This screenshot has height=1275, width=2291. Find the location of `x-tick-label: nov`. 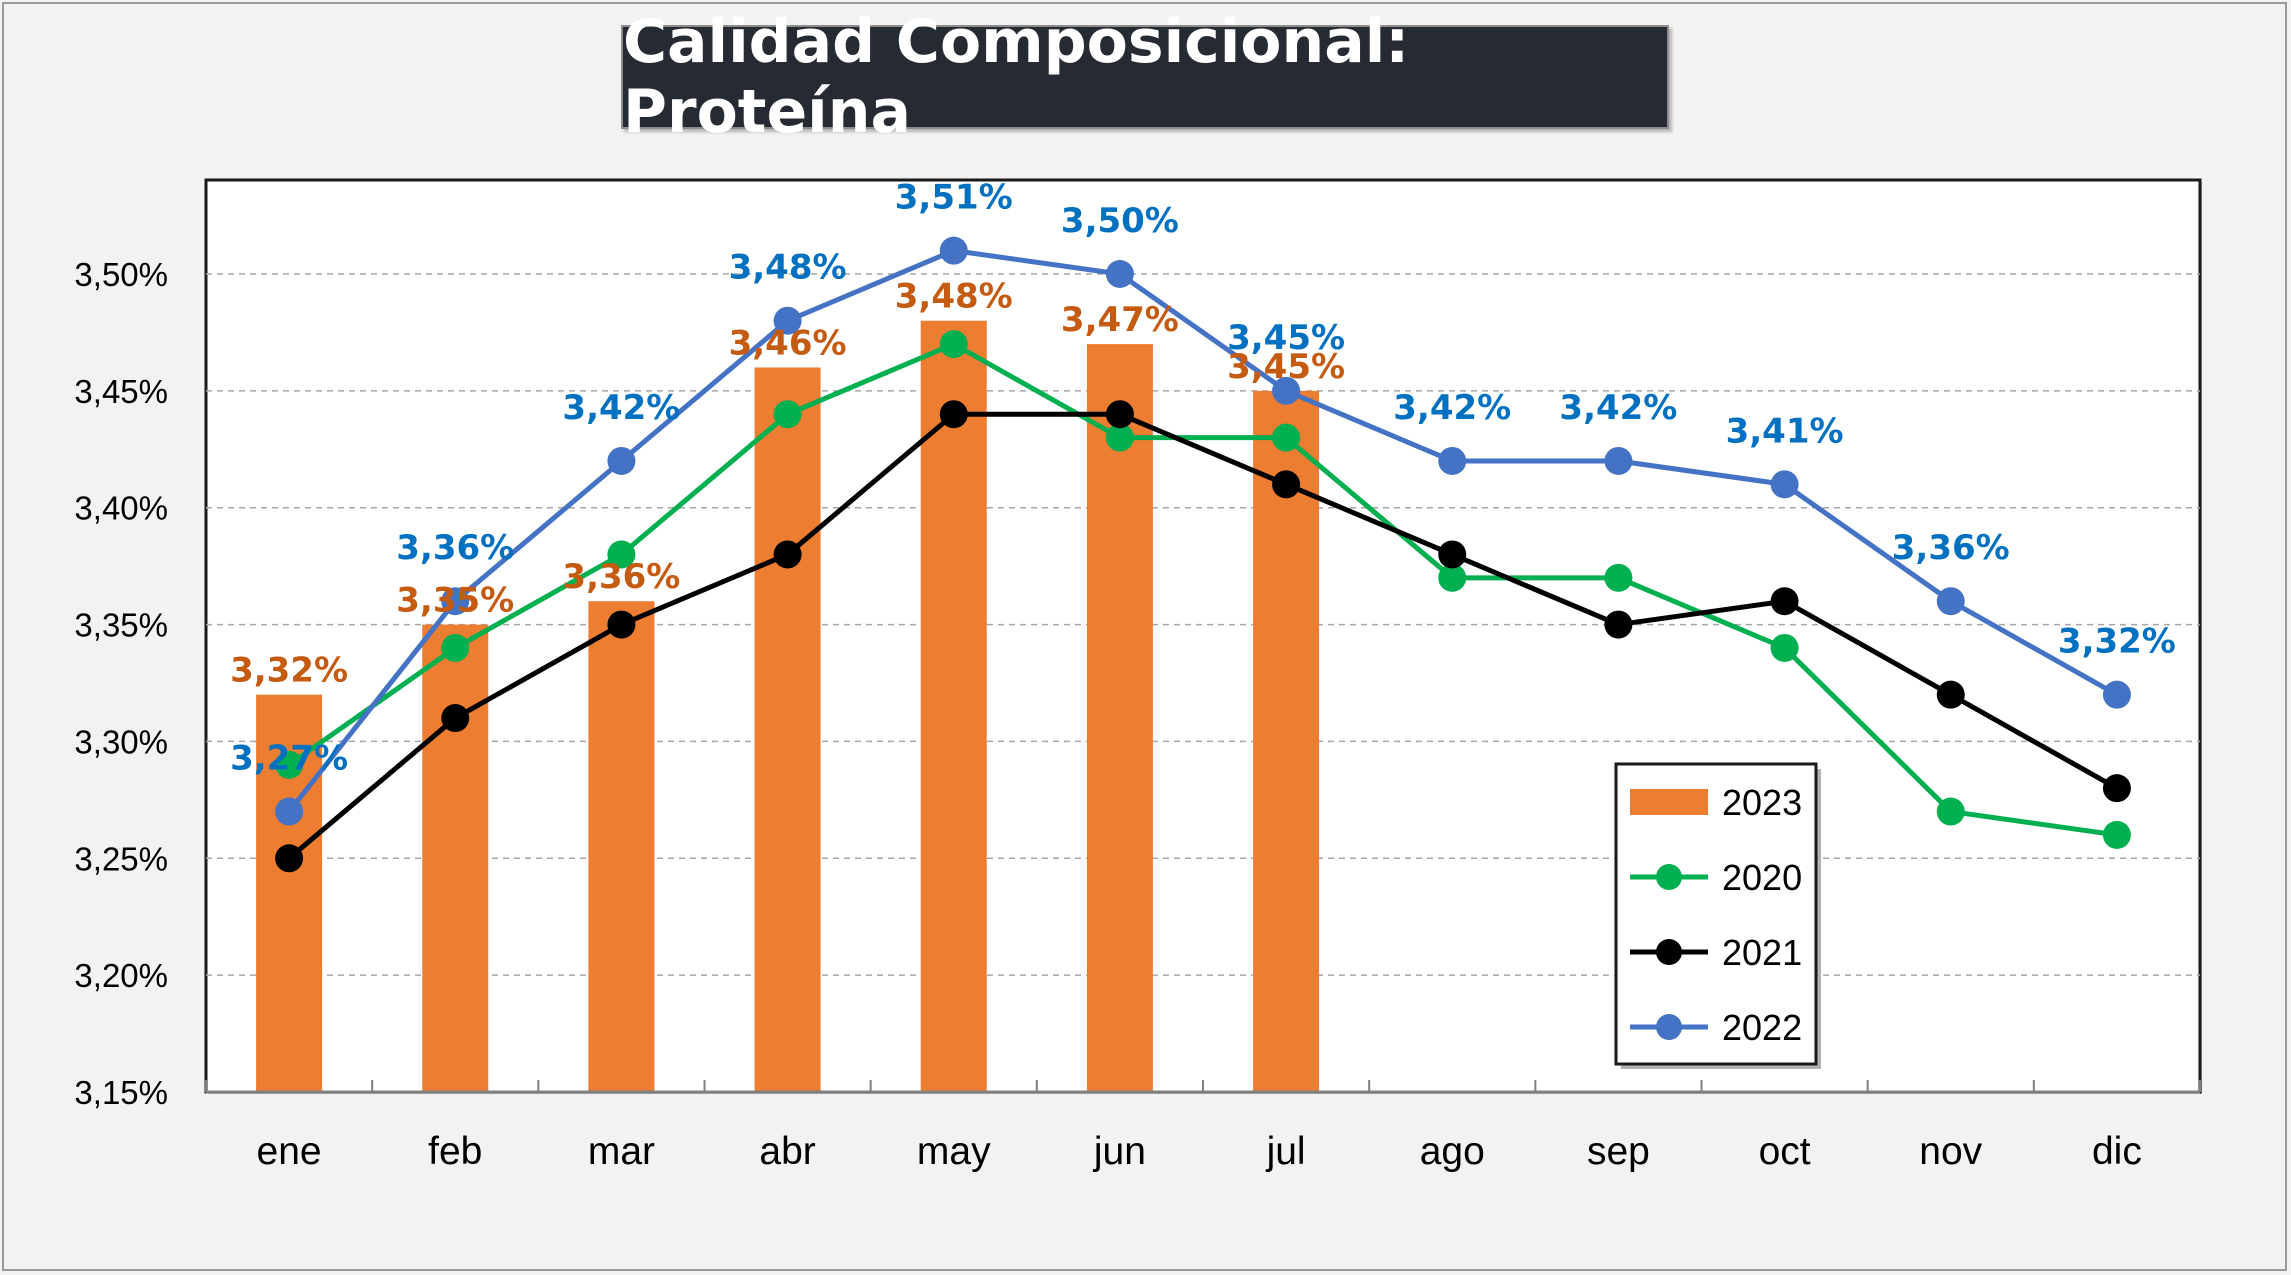

x-tick-label: nov is located at coordinates (1950, 1151).